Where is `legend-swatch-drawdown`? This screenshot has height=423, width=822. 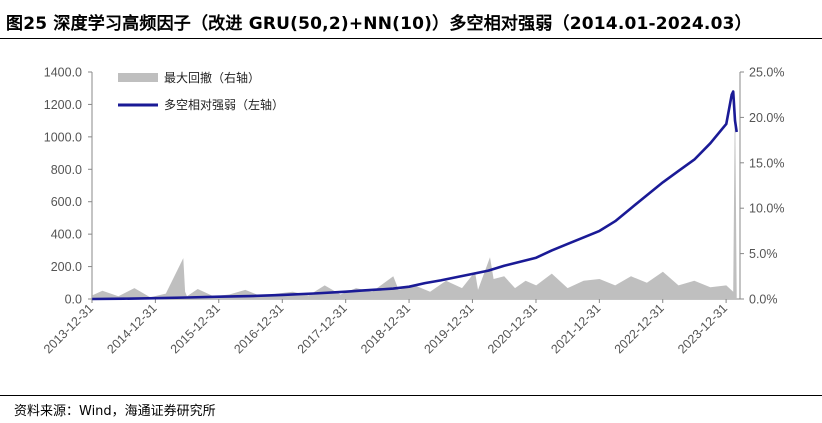
legend-swatch-drawdown is located at coordinates (138, 77).